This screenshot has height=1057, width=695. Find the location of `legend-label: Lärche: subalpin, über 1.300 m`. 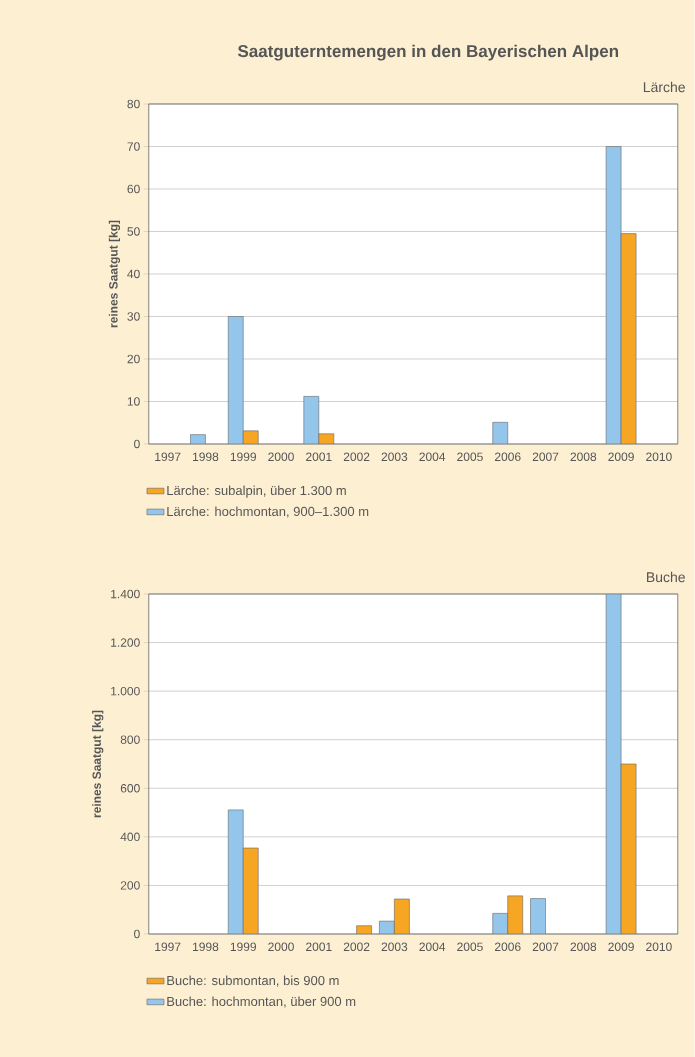

legend-label: Lärche: subalpin, über 1.300 m is located at coordinates (256, 491).